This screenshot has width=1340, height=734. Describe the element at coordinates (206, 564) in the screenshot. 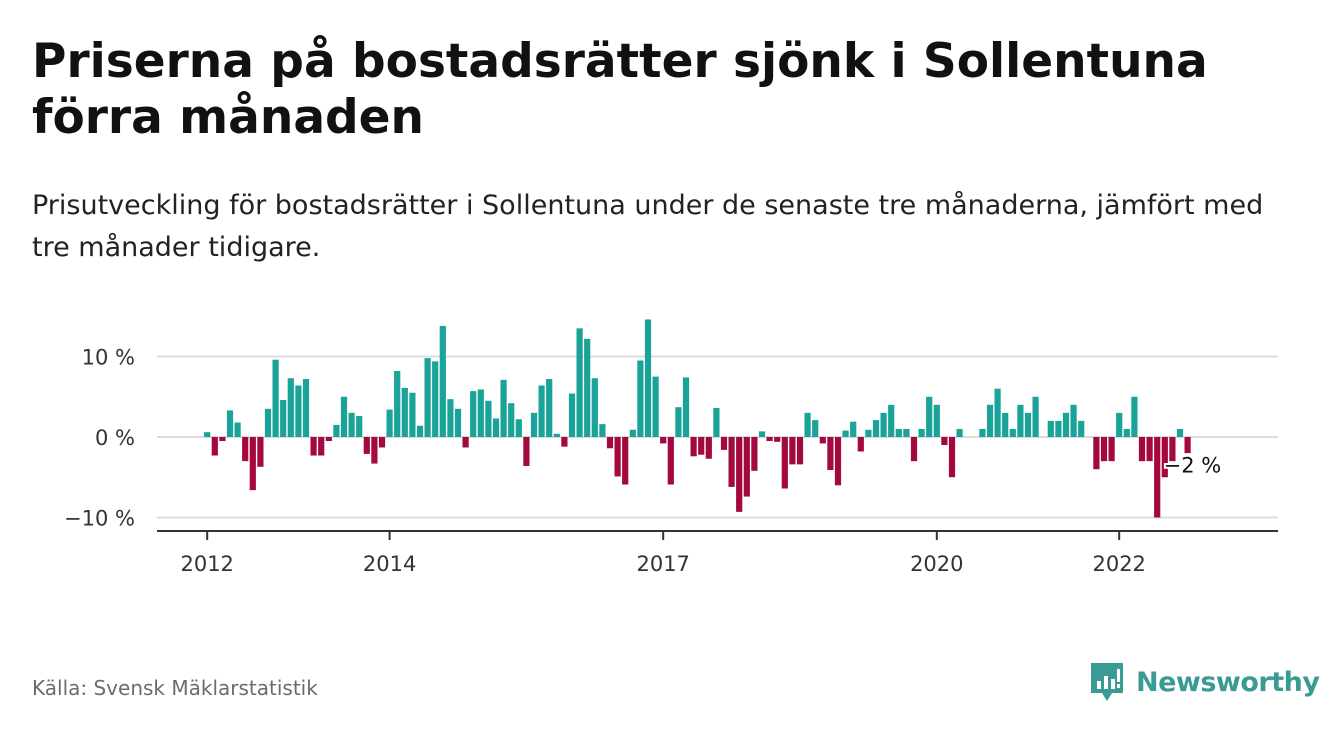

I see `x-tick-label: 2012` at that location.